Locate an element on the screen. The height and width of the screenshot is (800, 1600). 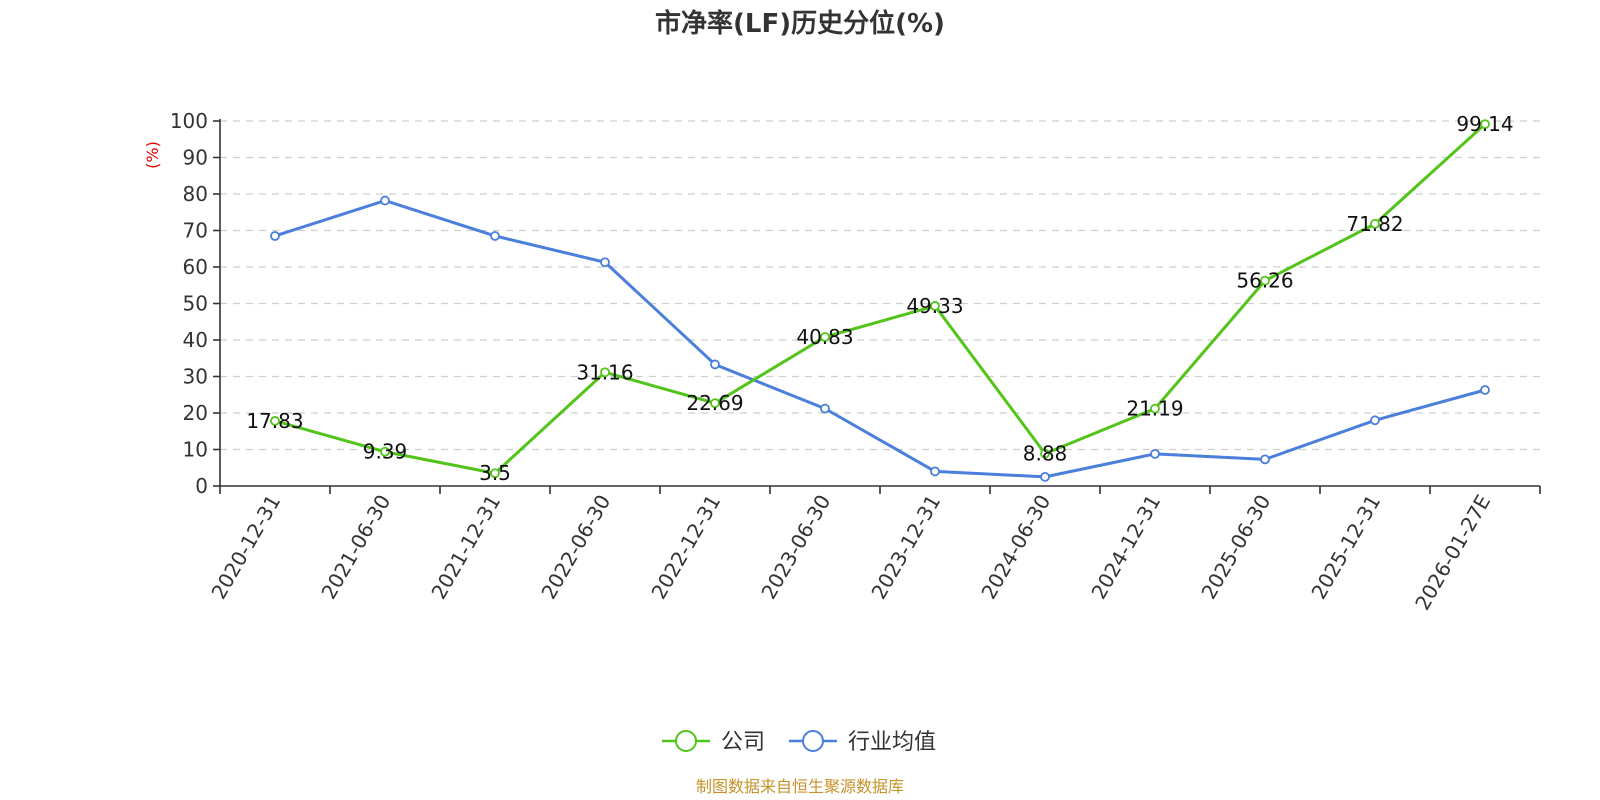
legend-item-1: 行业均值 is located at coordinates (862, 742).